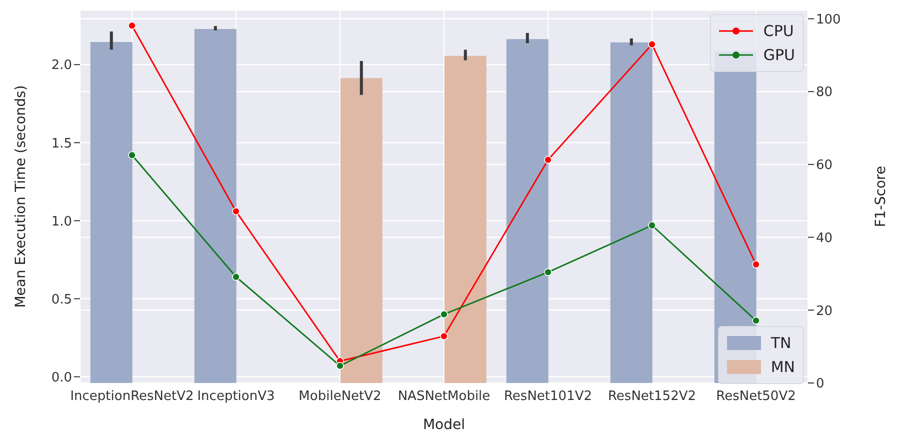 This screenshot has height=437, width=908. Describe the element at coordinates (61, 222) in the screenshot. I see `y-tick-label: 1.0` at that location.